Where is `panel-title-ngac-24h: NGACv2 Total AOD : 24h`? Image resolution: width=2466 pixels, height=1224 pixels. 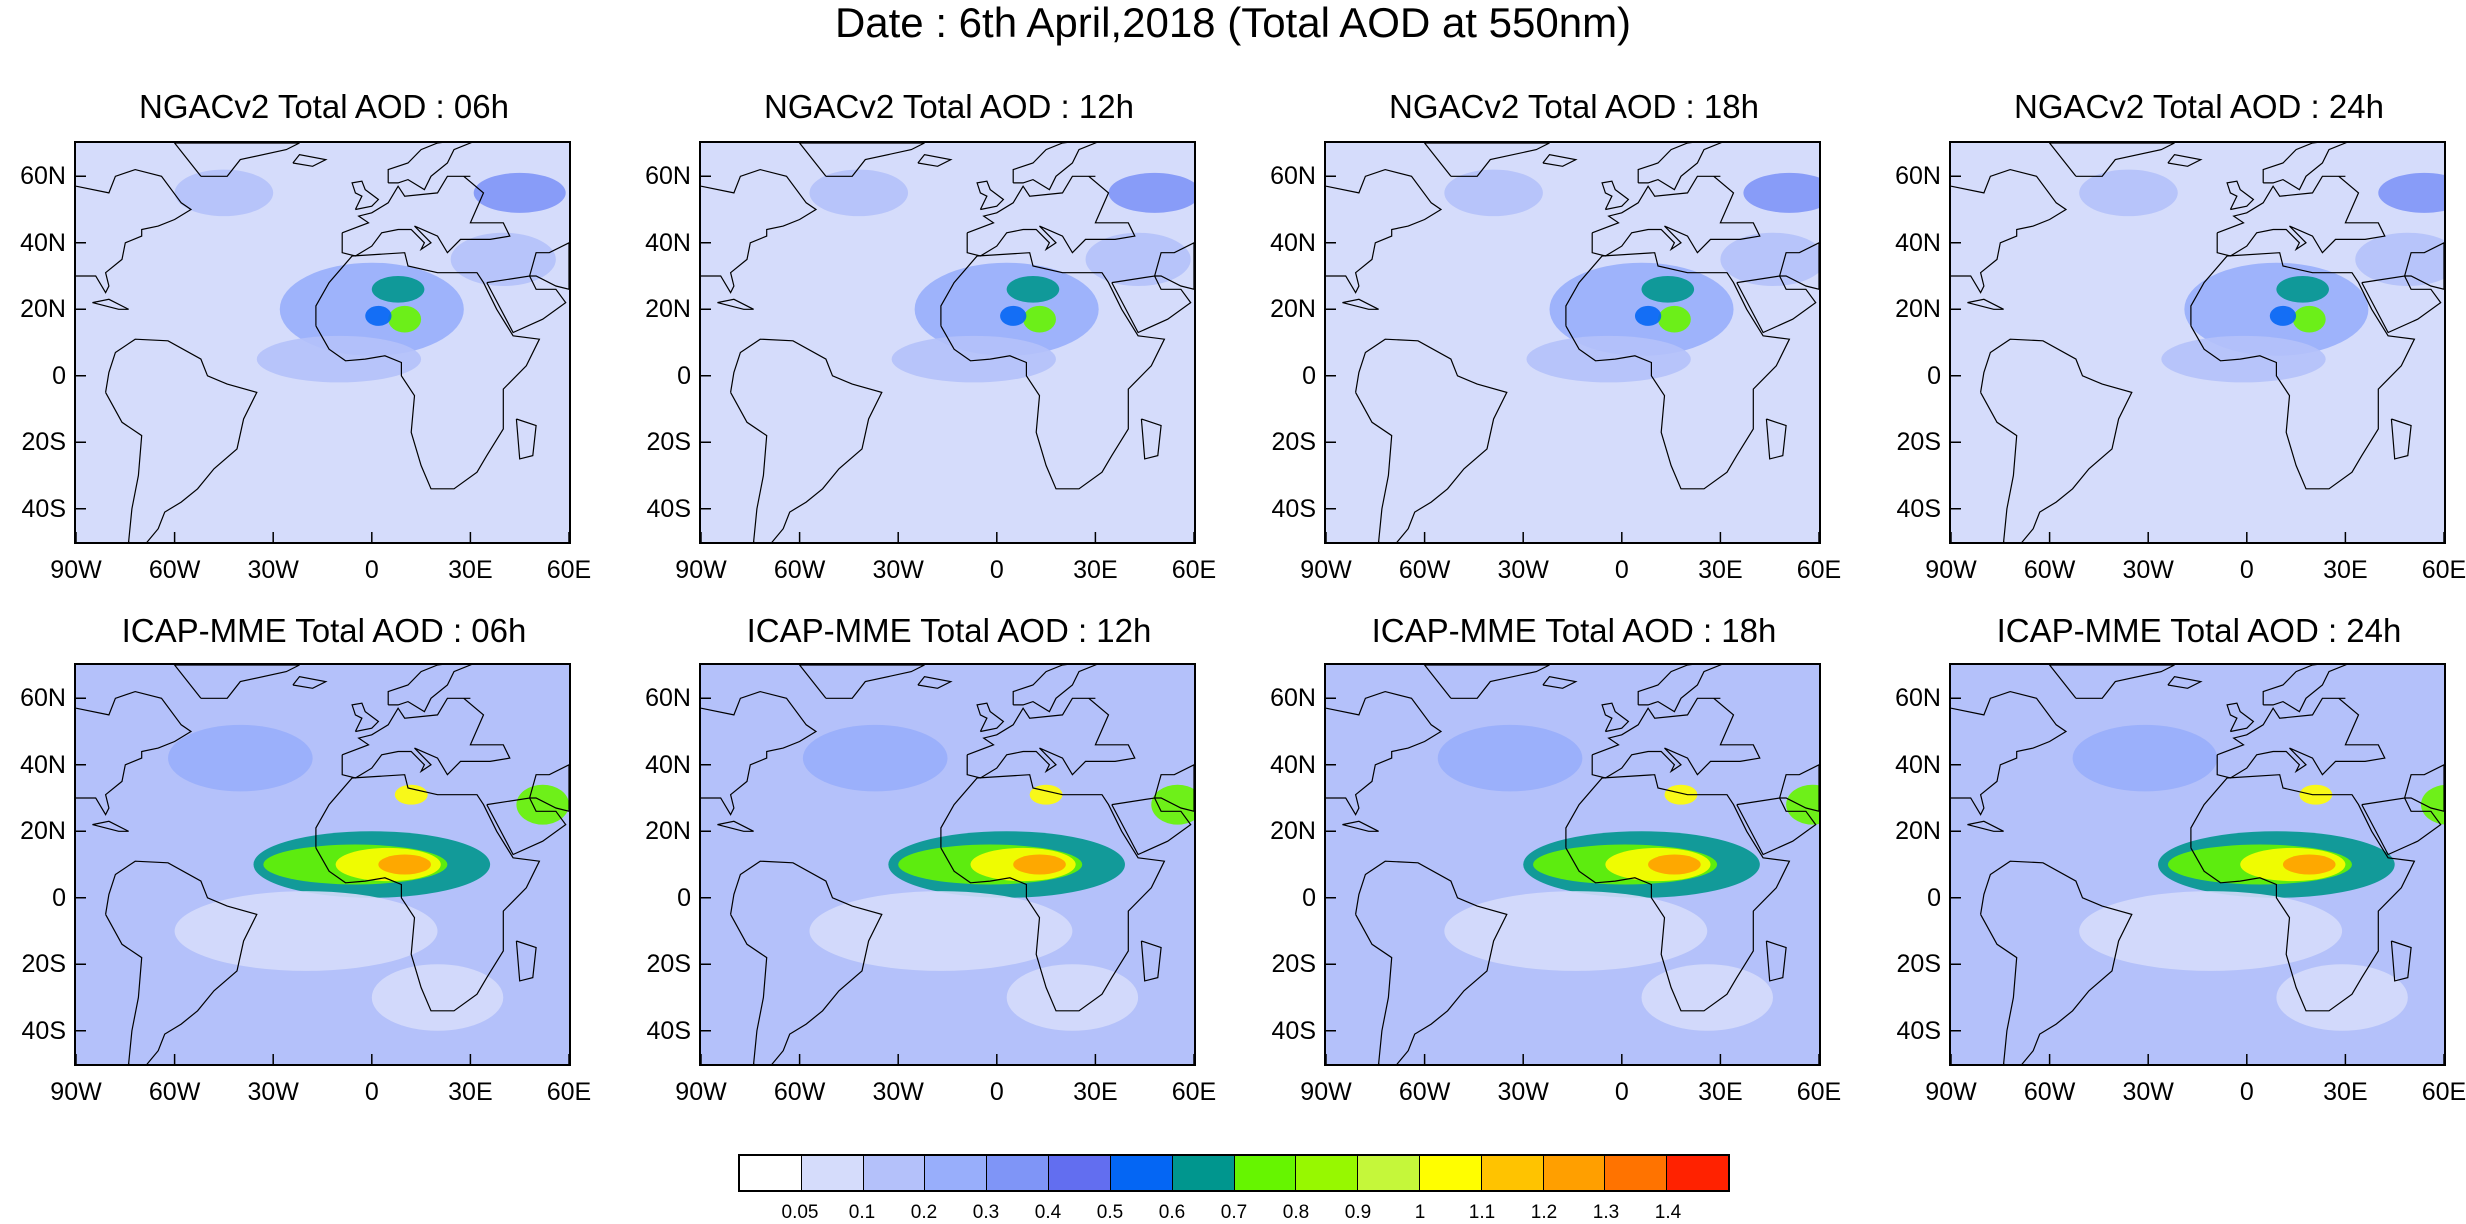
panel-title-ngac-24h: NGACv2 Total AOD : 24h is located at coordinates (2199, 106).